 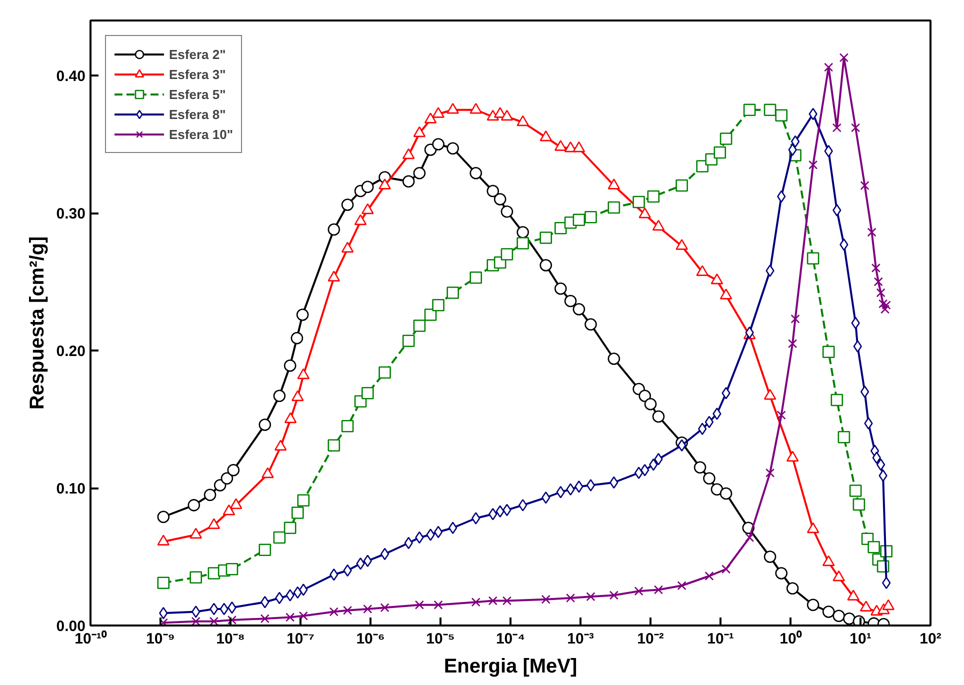 What do you see at coordinates (197, 74) in the screenshot?
I see `legend-label: Esfera 3"` at bounding box center [197, 74].